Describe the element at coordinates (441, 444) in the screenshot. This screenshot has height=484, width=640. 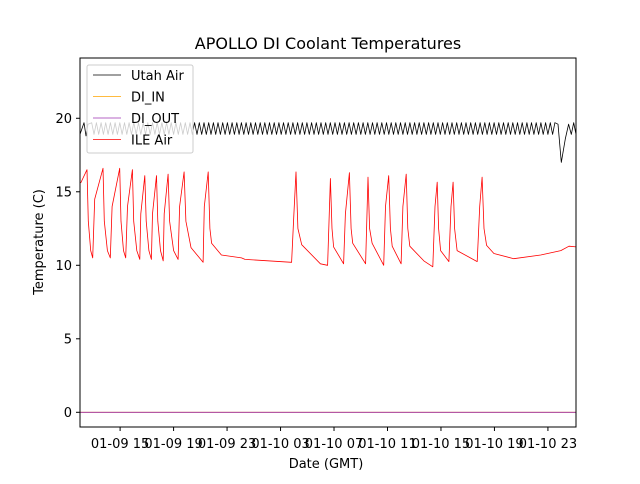
I see `x-tick-label: 01-10 15` at that location.